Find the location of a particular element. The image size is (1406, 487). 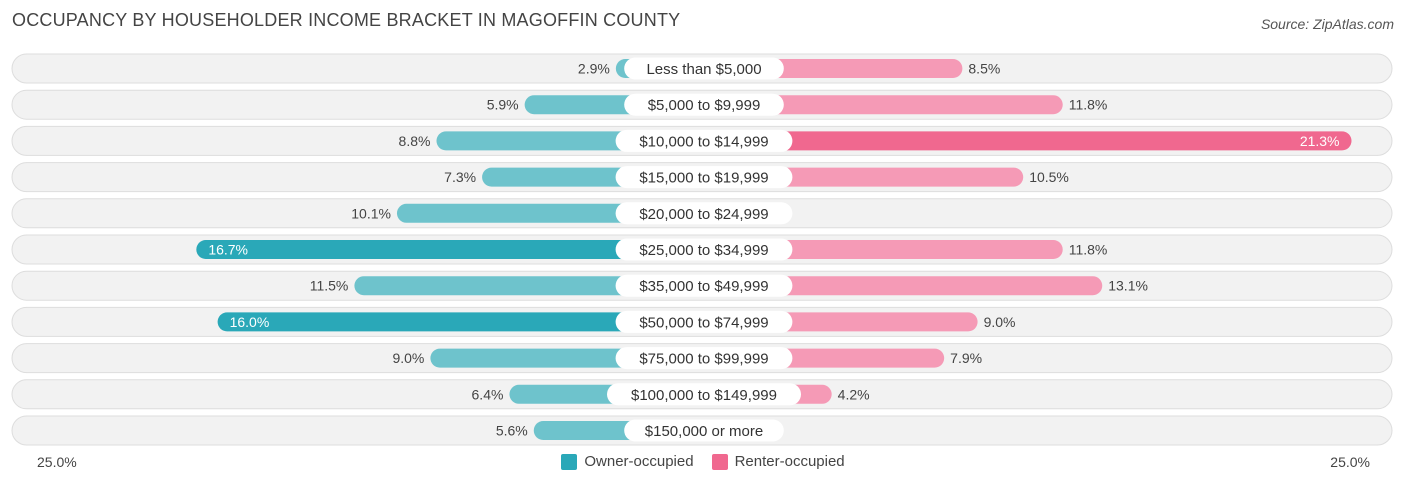

owner-value-label: 5.9% is located at coordinates (503, 105).